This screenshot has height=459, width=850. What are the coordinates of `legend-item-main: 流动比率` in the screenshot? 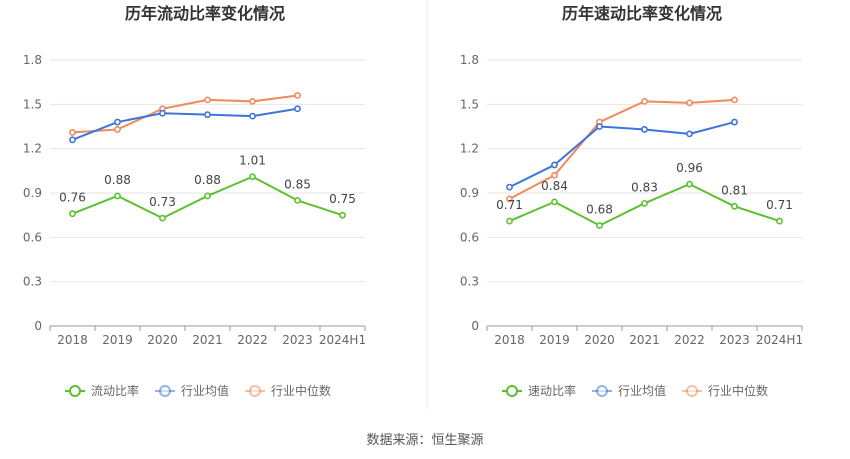 It's located at (102, 390).